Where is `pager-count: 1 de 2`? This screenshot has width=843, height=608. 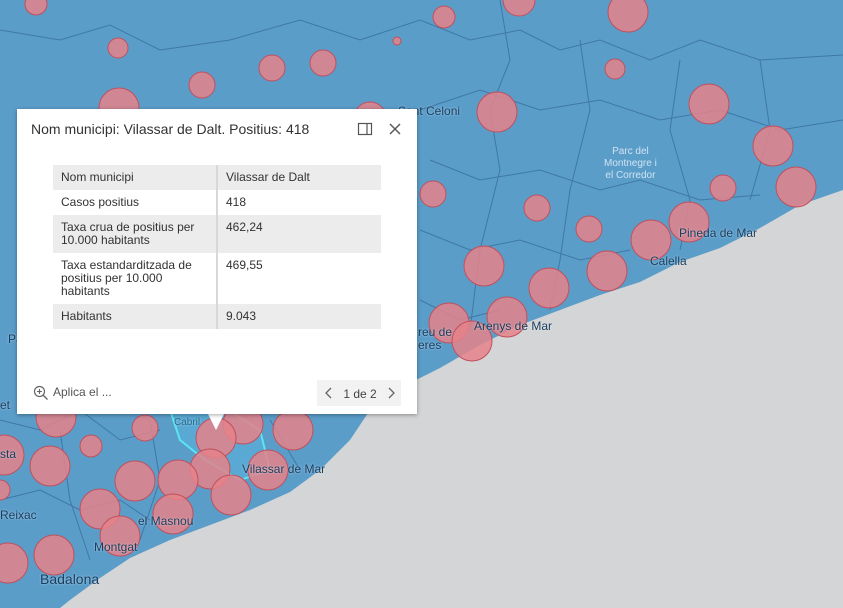
pager-count: 1 de 2 is located at coordinates (360, 394).